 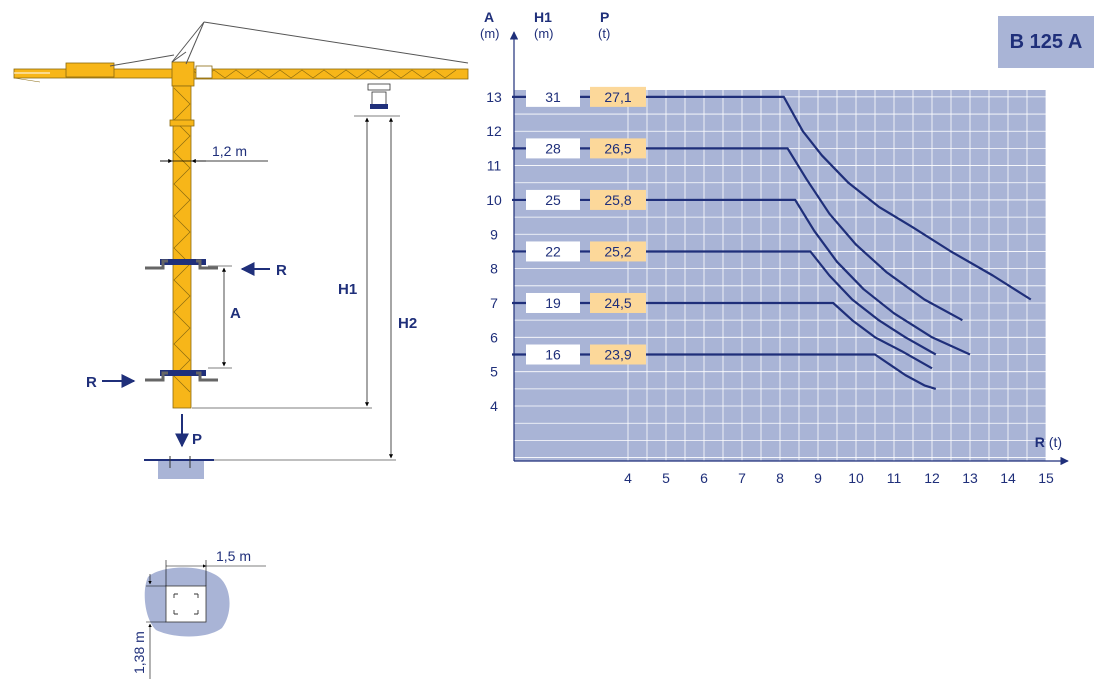 I want to click on x-tick-label: 14, so click(x=1008, y=478).